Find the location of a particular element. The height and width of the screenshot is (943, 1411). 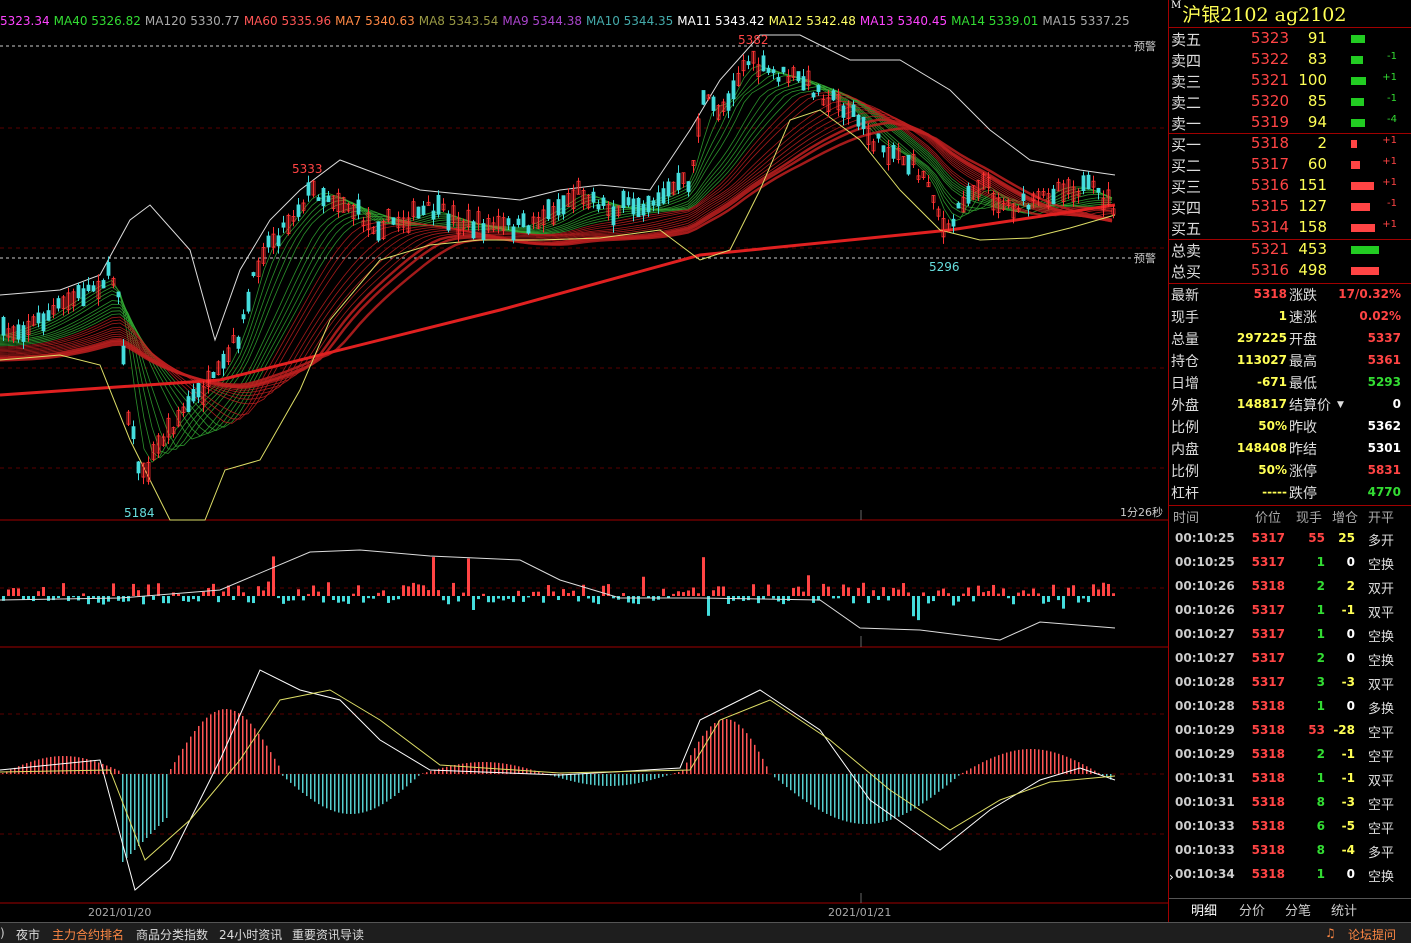

ask-qty-change: +1 is located at coordinates (1384, 77).